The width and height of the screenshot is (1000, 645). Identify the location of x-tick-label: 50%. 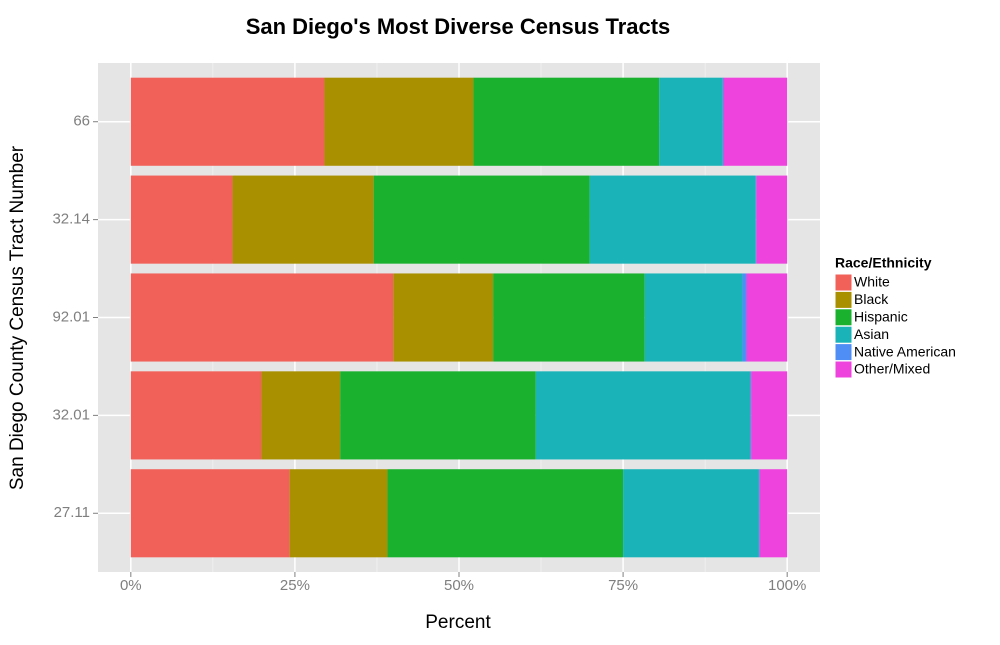
(459, 585).